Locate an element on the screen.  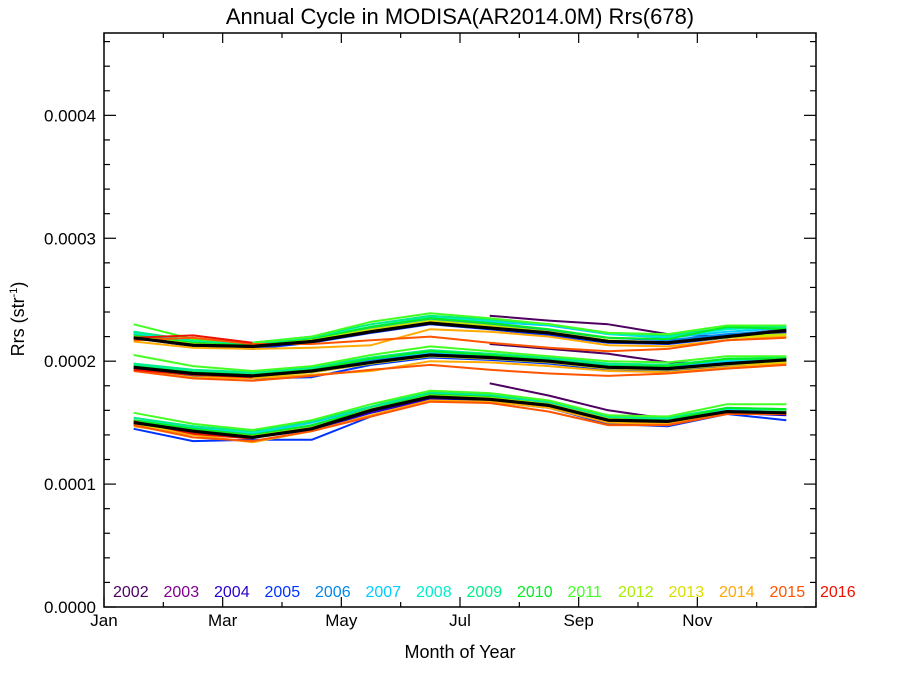
climatology-line-middle is located at coordinates (460, 365).